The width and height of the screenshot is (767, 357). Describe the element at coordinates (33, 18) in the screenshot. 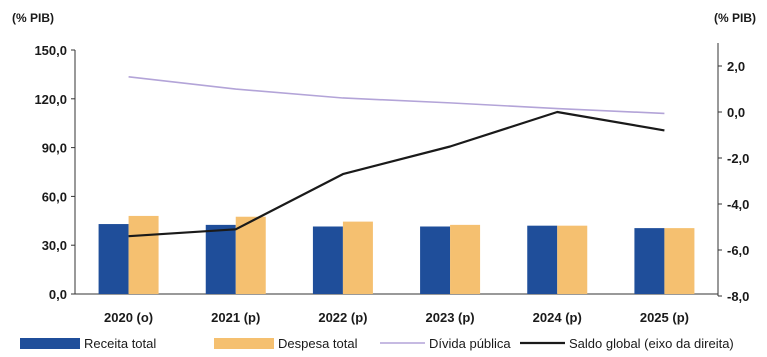

I see `left-axis-unit: (% PIB)` at that location.